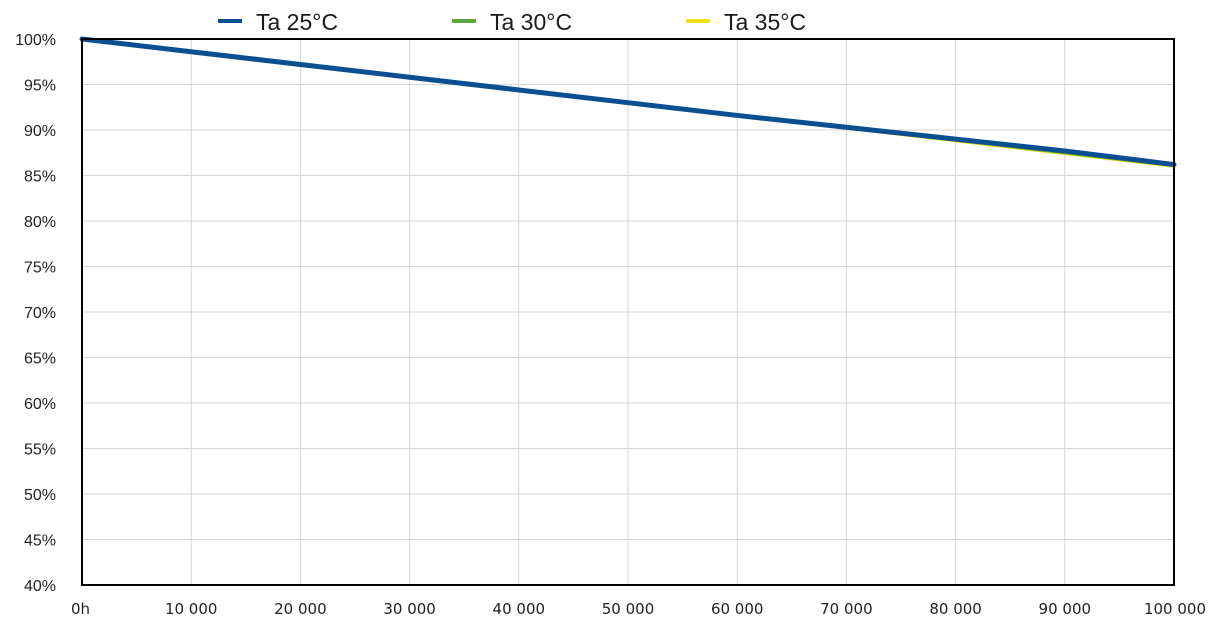 Image resolution: width=1208 pixels, height=617 pixels. Describe the element at coordinates (737, 608) in the screenshot. I see `x-tick-label: 60 000` at that location.